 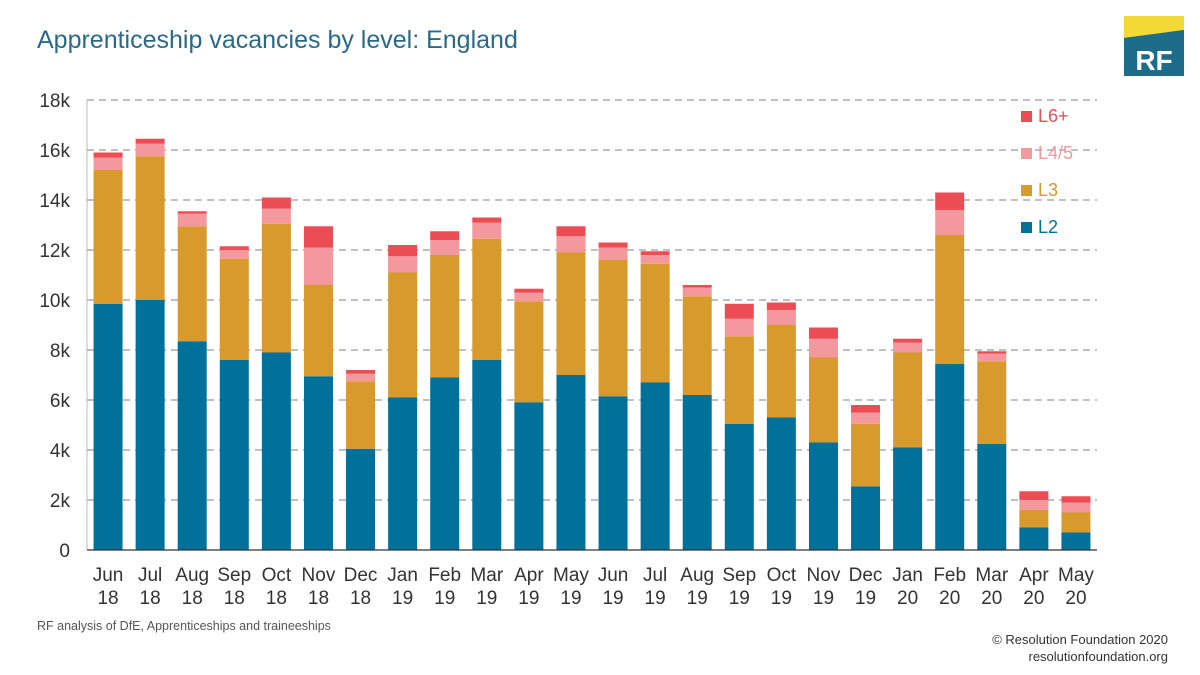 I want to click on legend-swatch, so click(x=1026, y=153).